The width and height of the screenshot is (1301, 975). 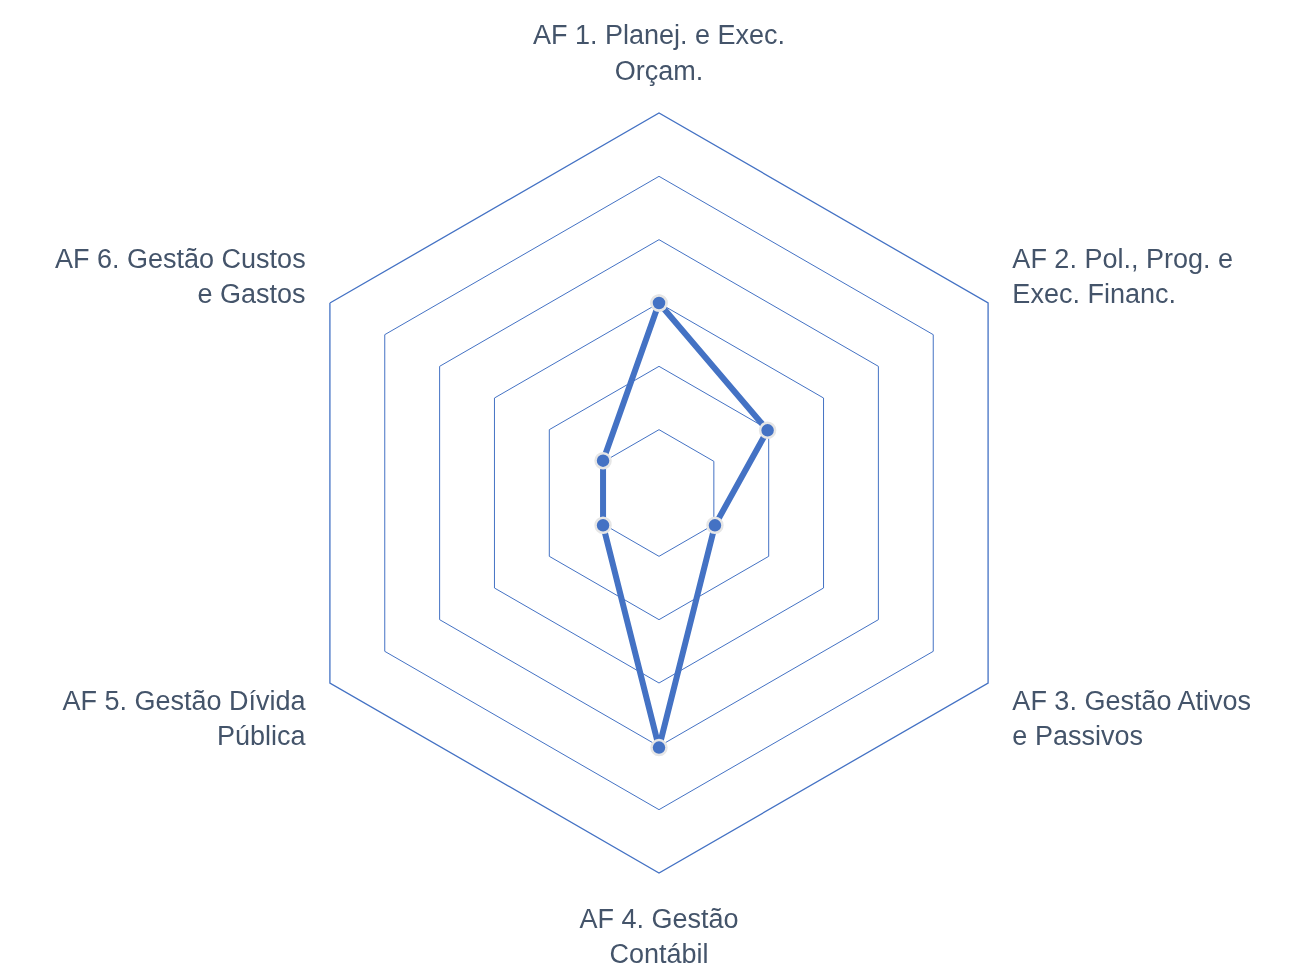 I want to click on spoke-label: AF 3. Gestão Ativos e Passivos, so click(x=1132, y=718).